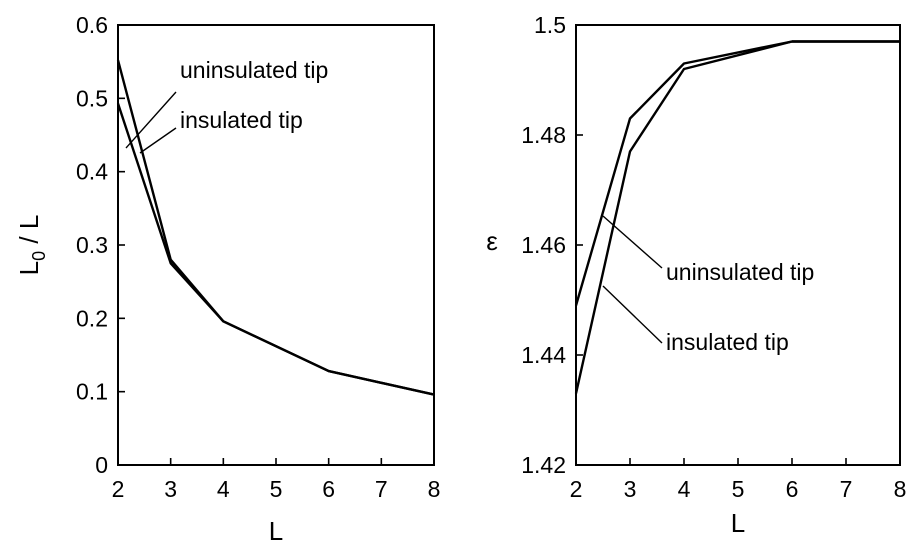 The image size is (912, 548). What do you see at coordinates (241, 120) in the screenshot?
I see `left-annotation-insulated: insulated tip` at bounding box center [241, 120].